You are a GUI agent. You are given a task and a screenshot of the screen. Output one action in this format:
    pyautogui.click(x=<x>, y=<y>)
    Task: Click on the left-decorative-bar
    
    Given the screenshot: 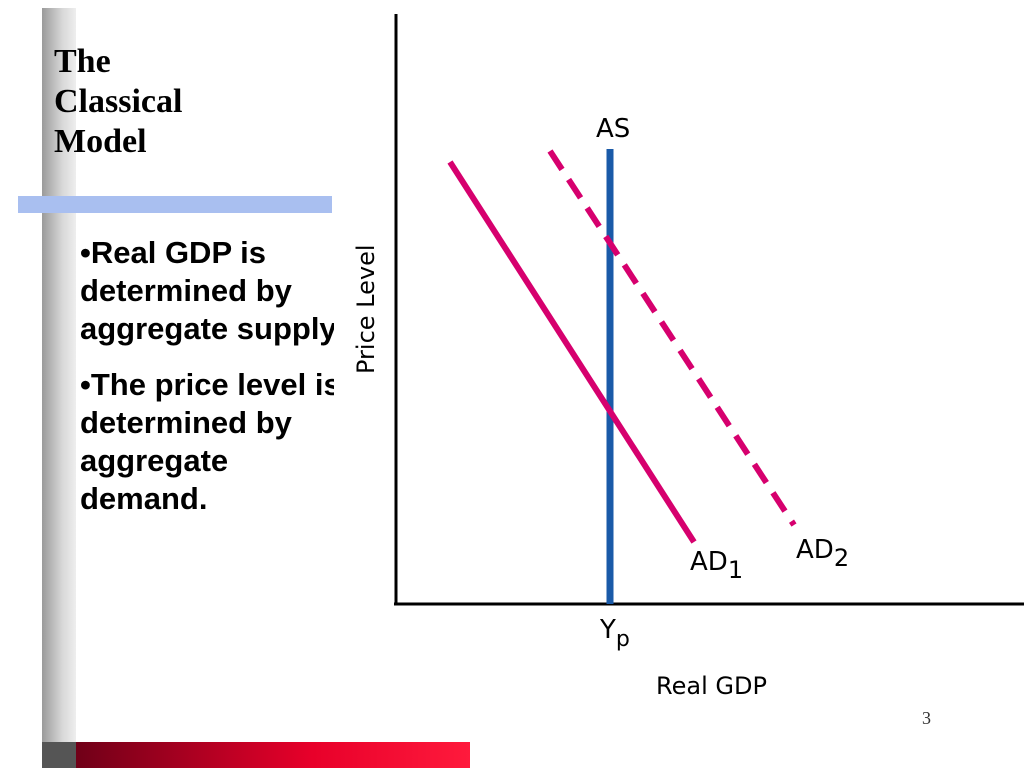 What is the action you would take?
    pyautogui.click(x=59, y=388)
    